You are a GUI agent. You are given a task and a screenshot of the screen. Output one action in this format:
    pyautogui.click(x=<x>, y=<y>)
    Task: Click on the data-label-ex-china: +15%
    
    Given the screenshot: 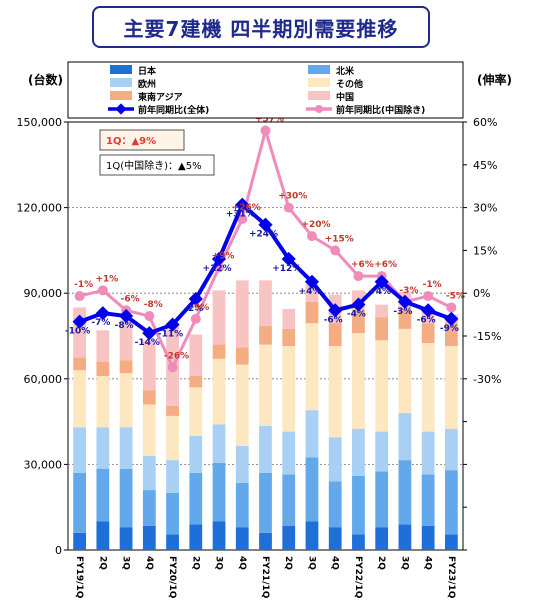 What is the action you would take?
    pyautogui.click(x=339, y=239)
    